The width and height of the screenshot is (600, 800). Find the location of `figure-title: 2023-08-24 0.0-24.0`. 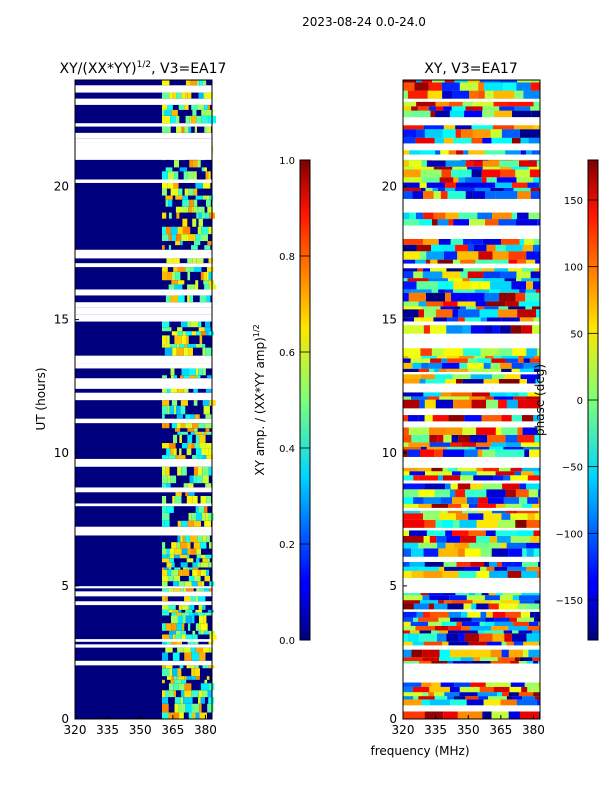

figure-title: 2023-08-24 0.0-24.0 is located at coordinates (364, 22).